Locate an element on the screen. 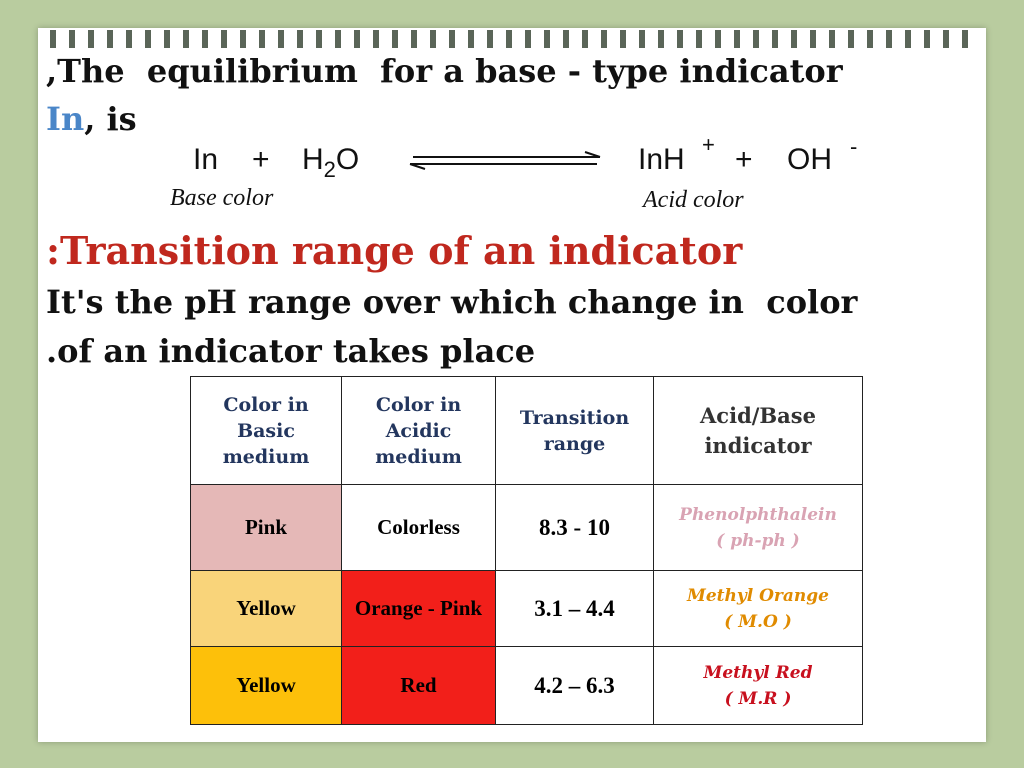 The image size is (1024, 768). cell: 8.3 - 10 is located at coordinates (574, 527).